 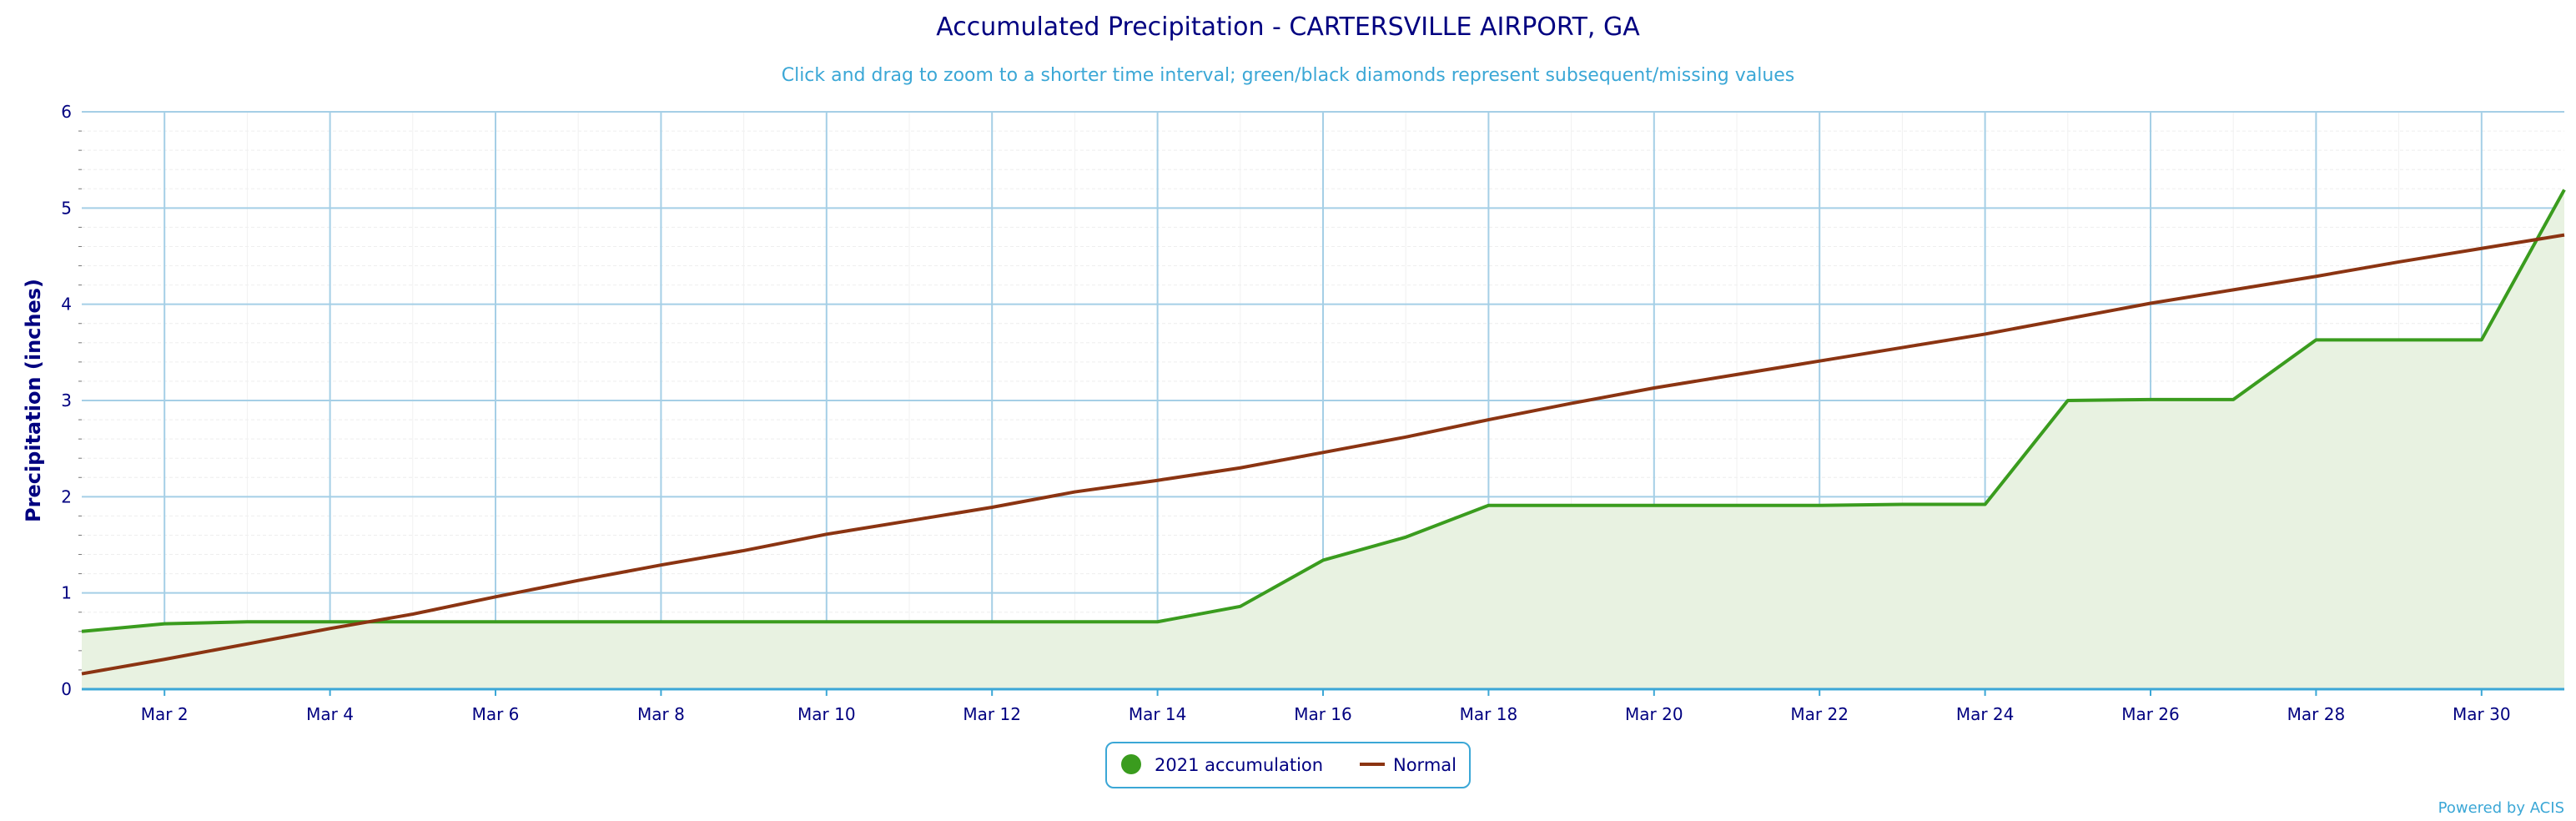 I want to click on x-tick-label: Mar 24, so click(x=1985, y=714).